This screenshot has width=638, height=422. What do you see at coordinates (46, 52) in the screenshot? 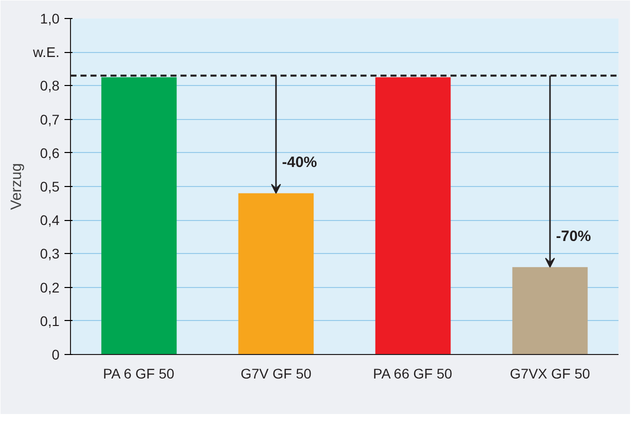
I see `y-tick-label: w.E.` at bounding box center [46, 52].